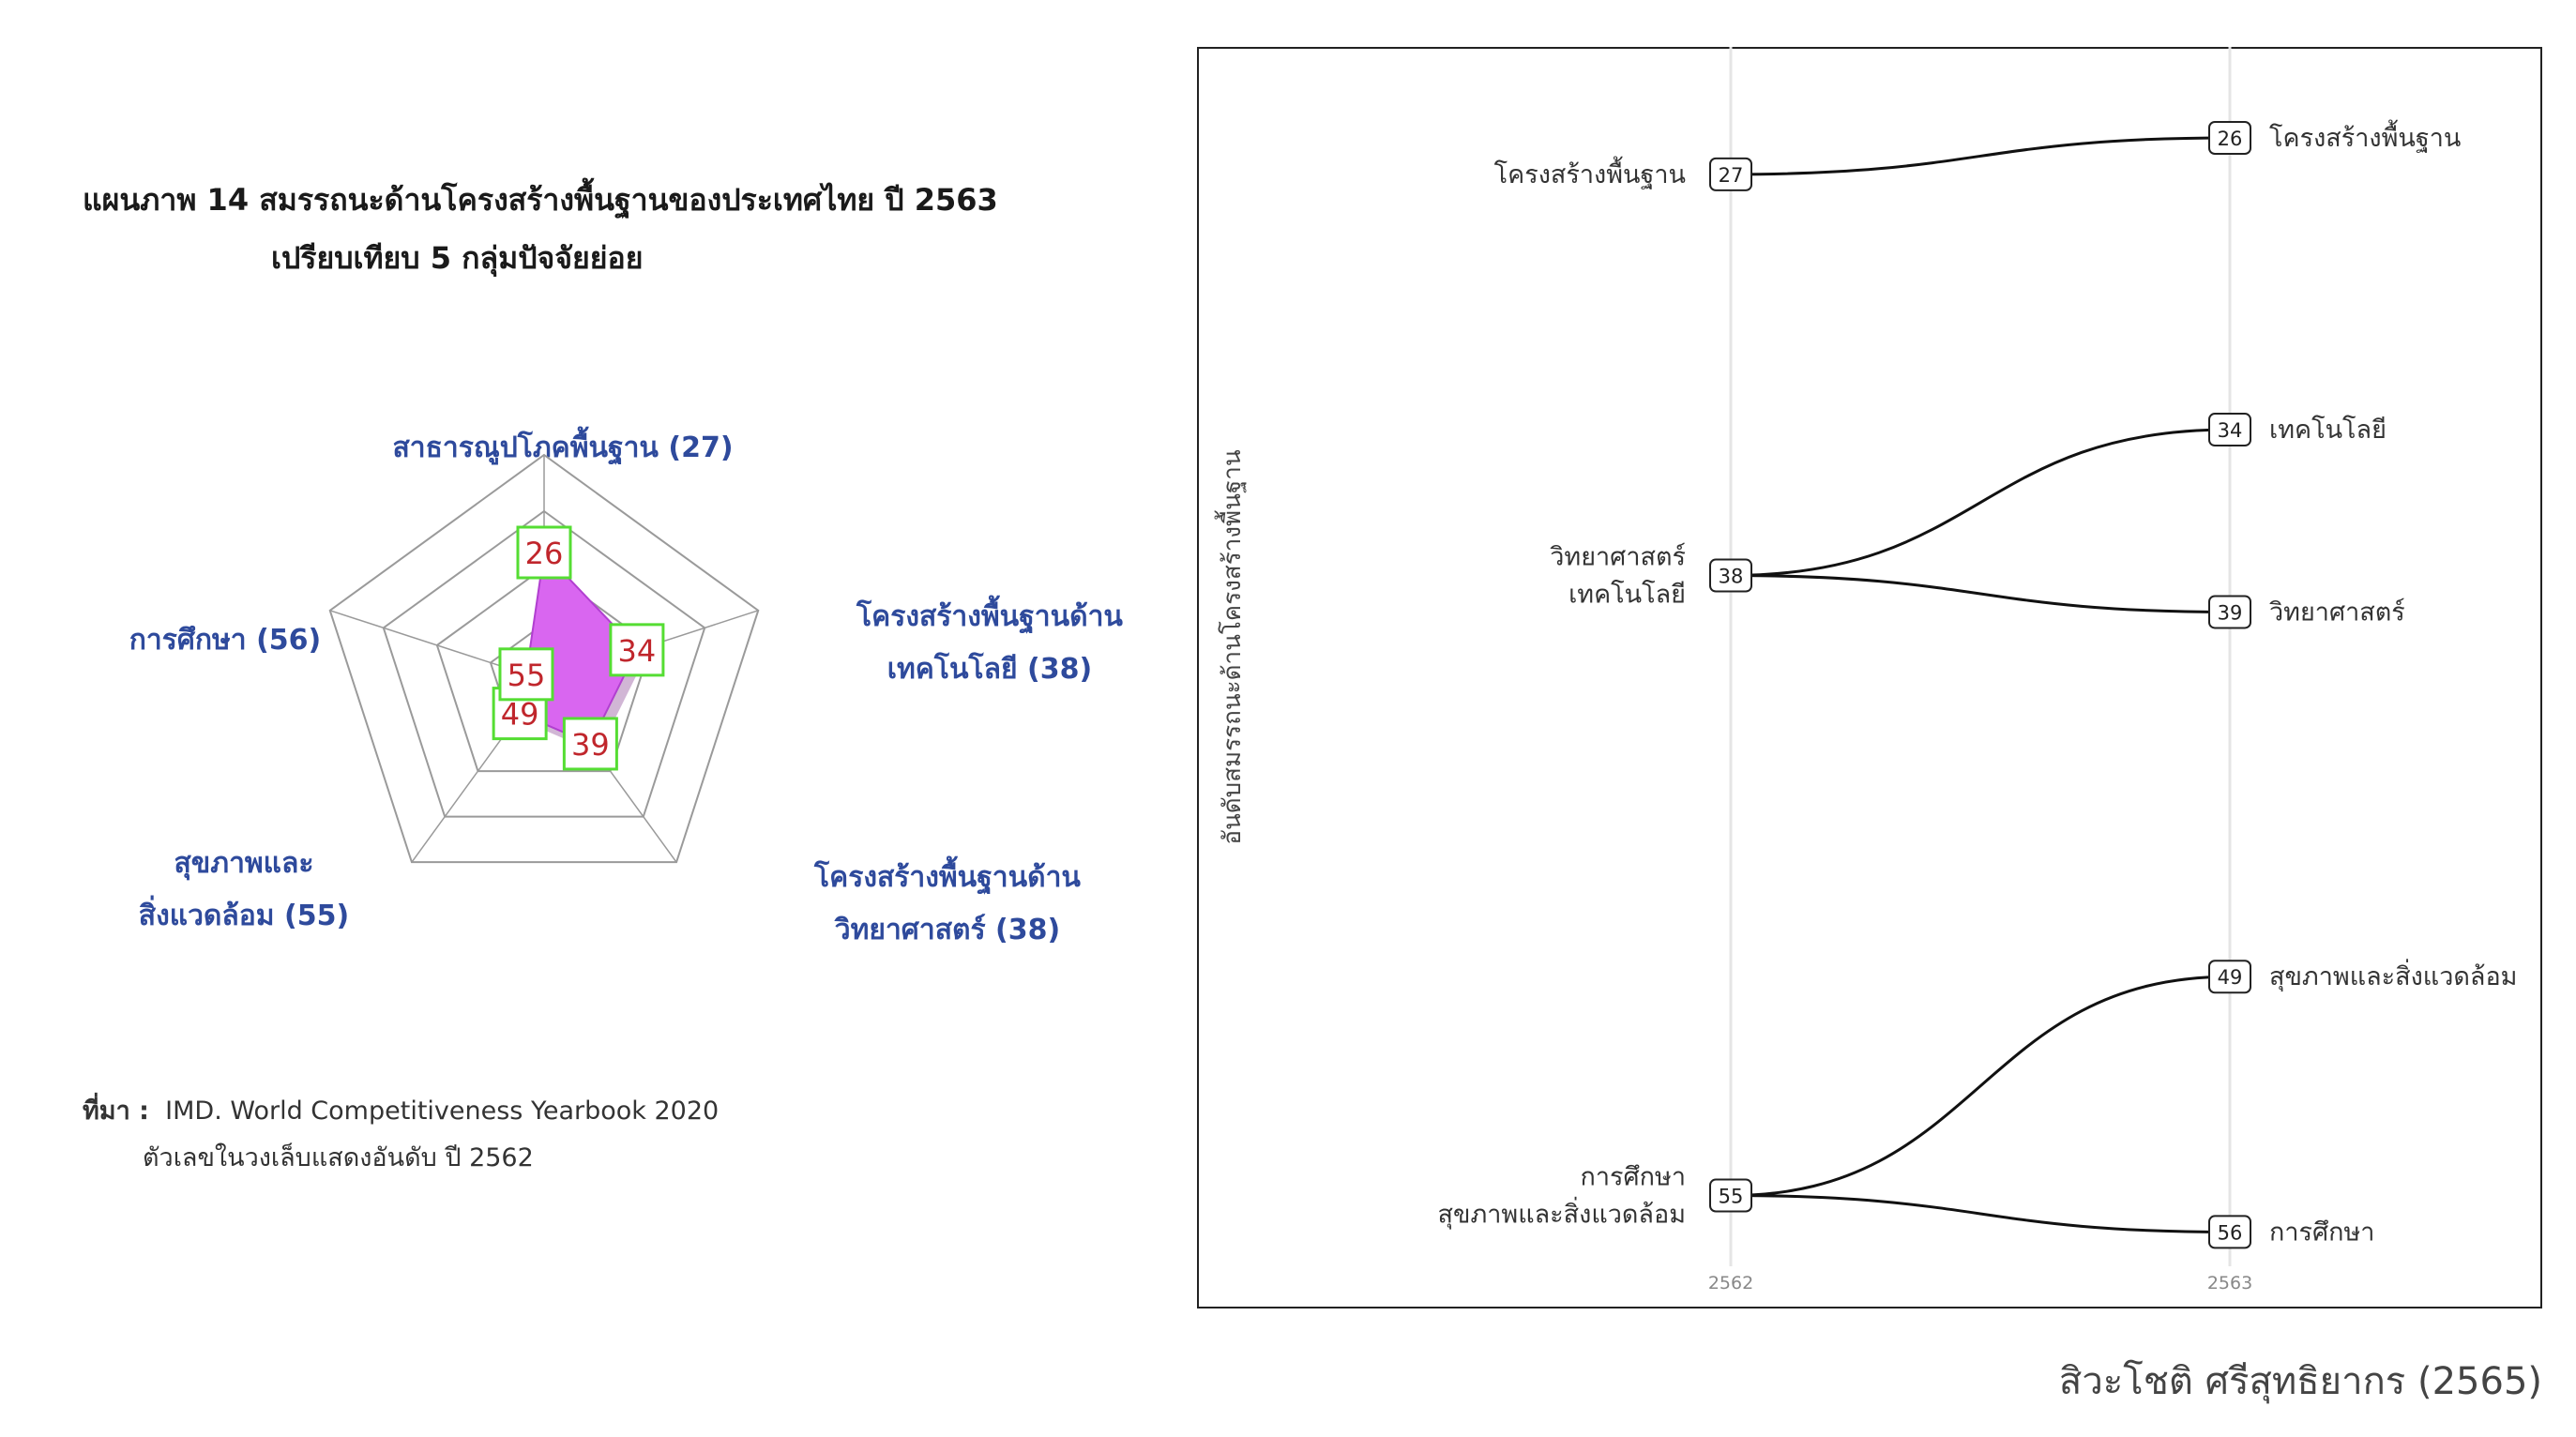 The image size is (2576, 1437). What do you see at coordinates (1562, 1214) in the screenshot?
I see `bump-left-label: สุขภาพและสิ่งแวดล้อม` at bounding box center [1562, 1214].